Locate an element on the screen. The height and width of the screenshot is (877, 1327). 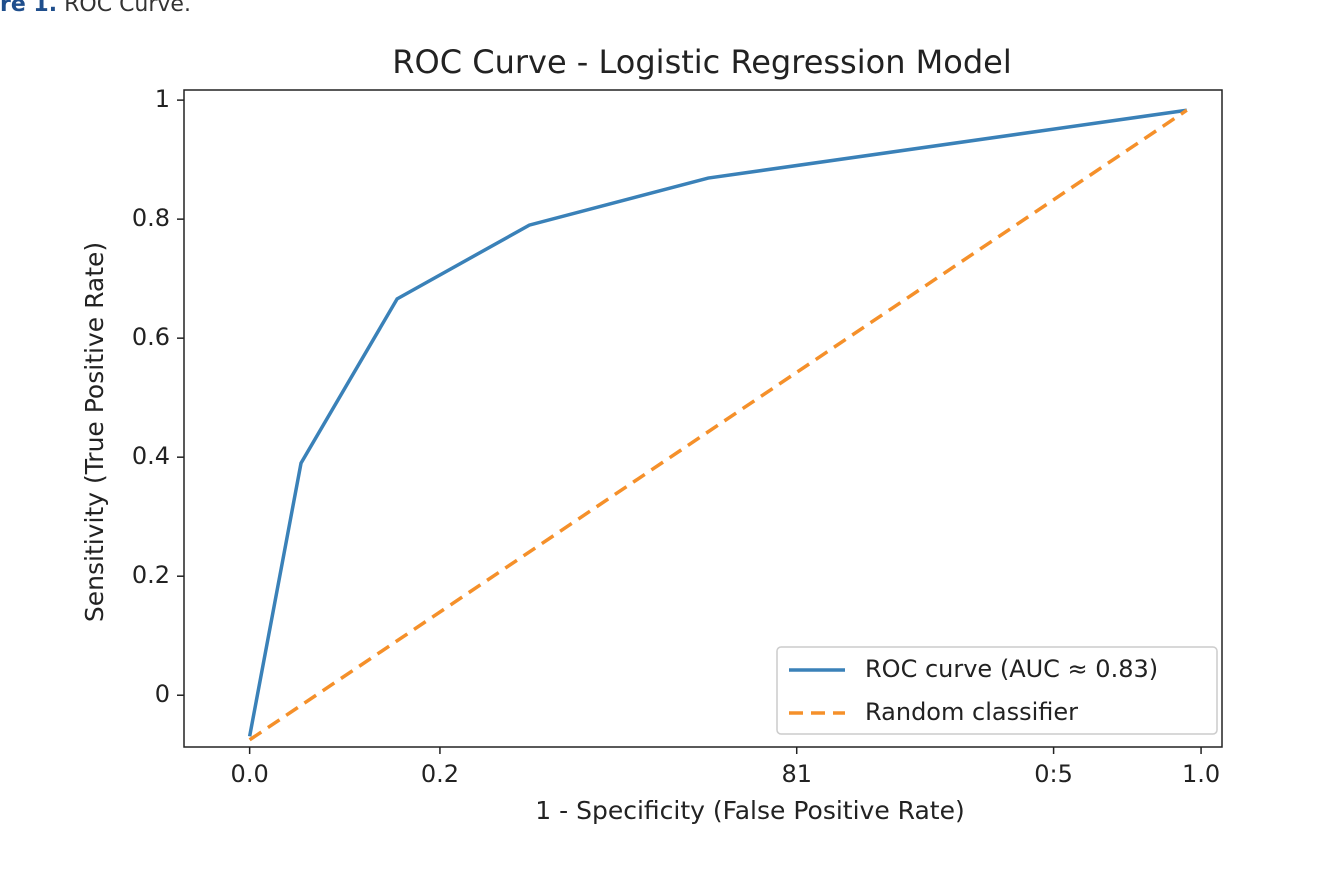
x-tick-label: 0.2 is located at coordinates (440, 774).